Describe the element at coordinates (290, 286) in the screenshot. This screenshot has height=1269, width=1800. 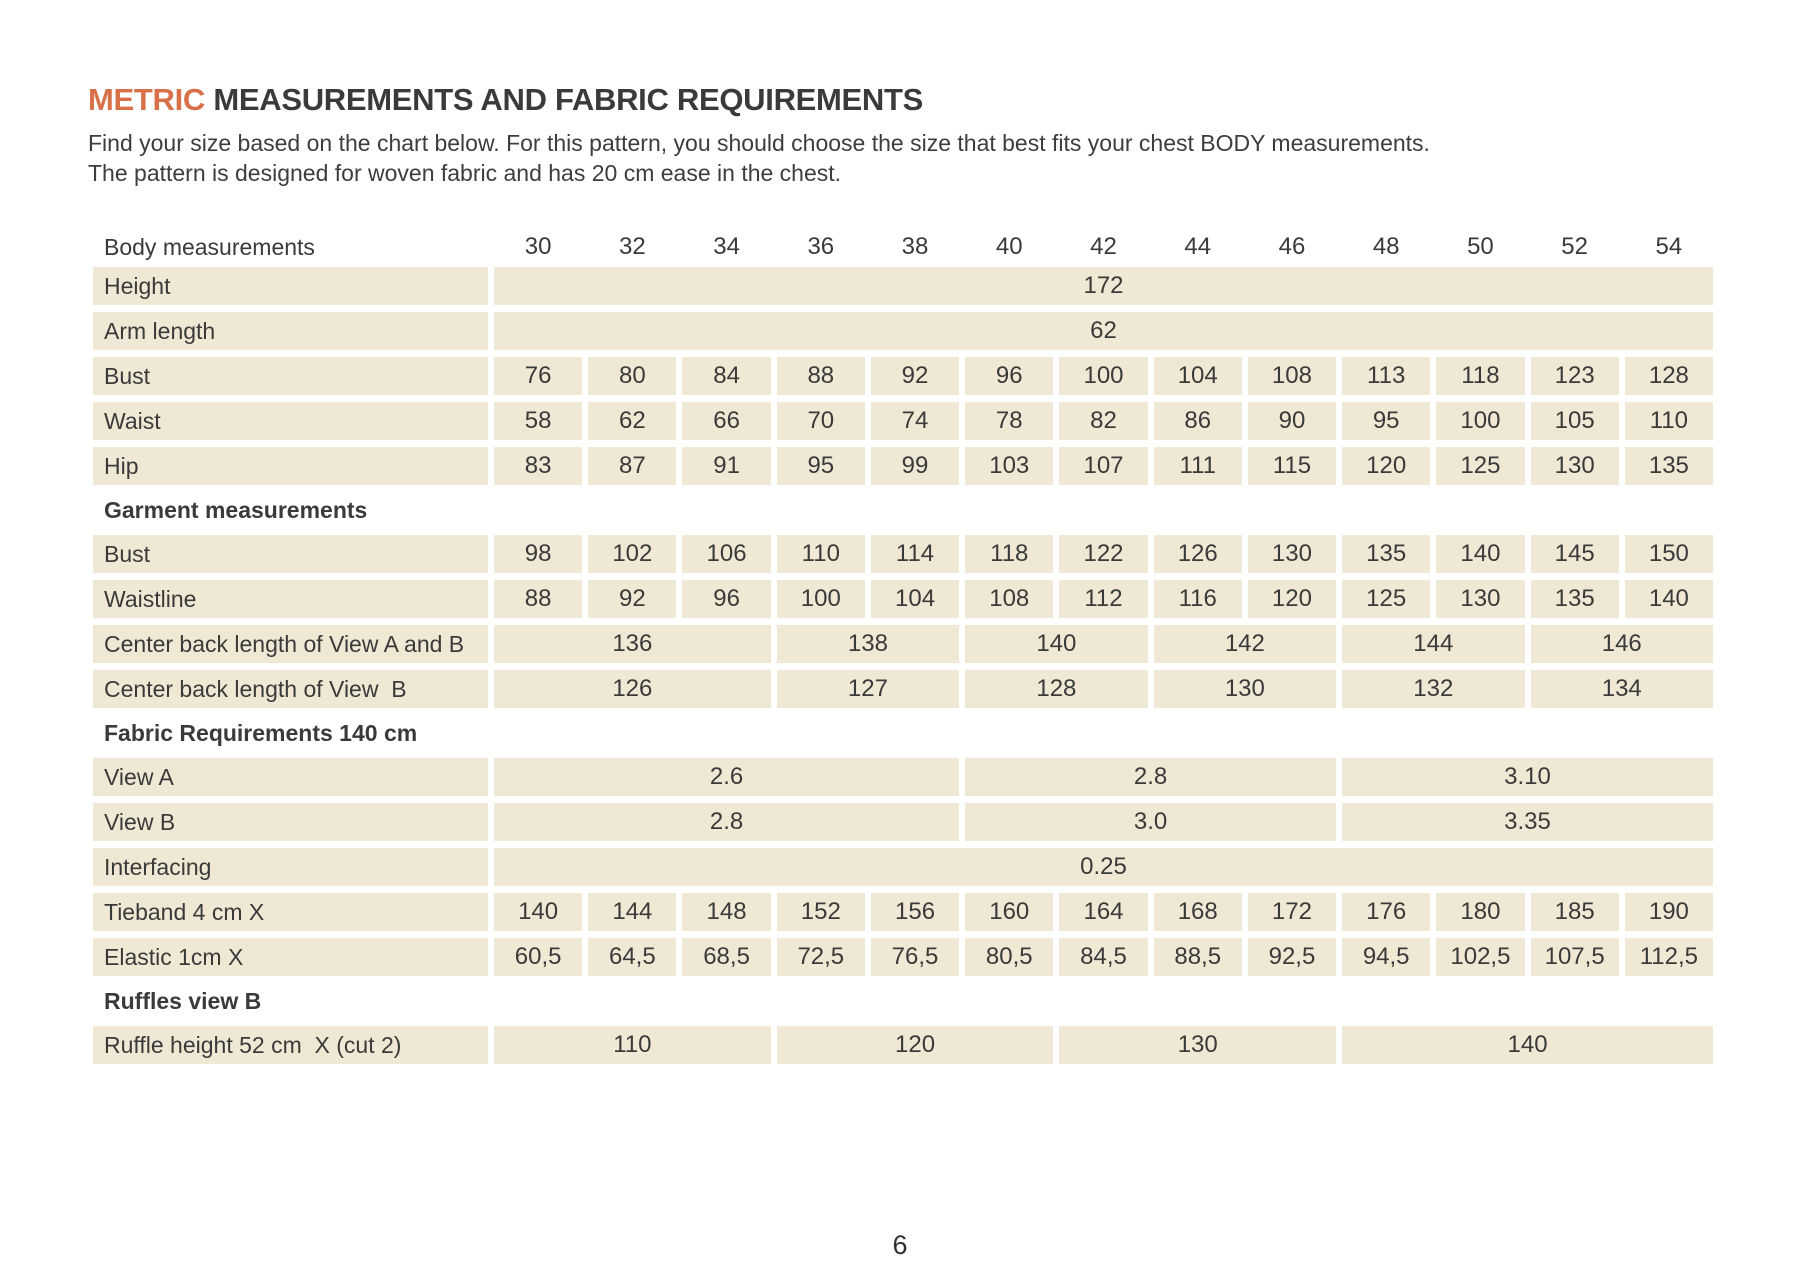
I see `row-label: Height` at that location.